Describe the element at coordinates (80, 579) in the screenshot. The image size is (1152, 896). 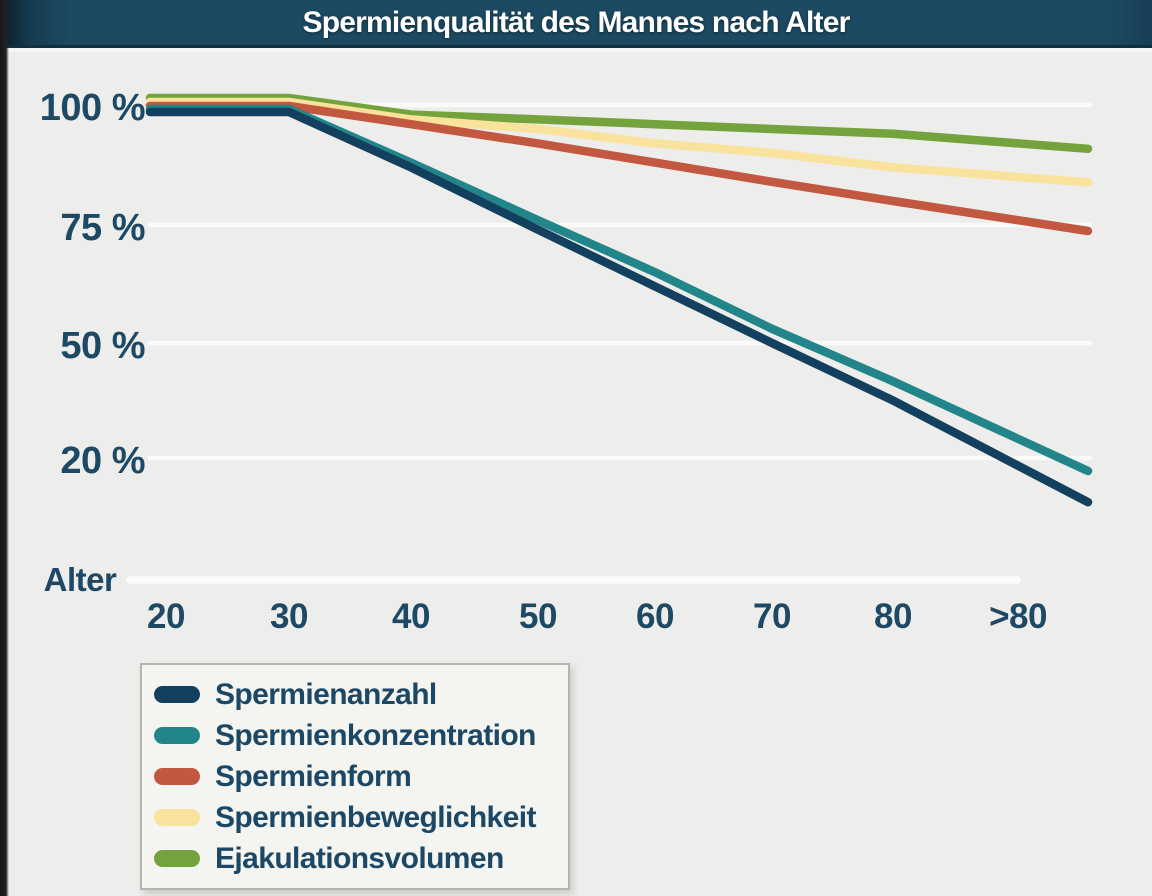
I see `x-axis-title: Alter` at that location.